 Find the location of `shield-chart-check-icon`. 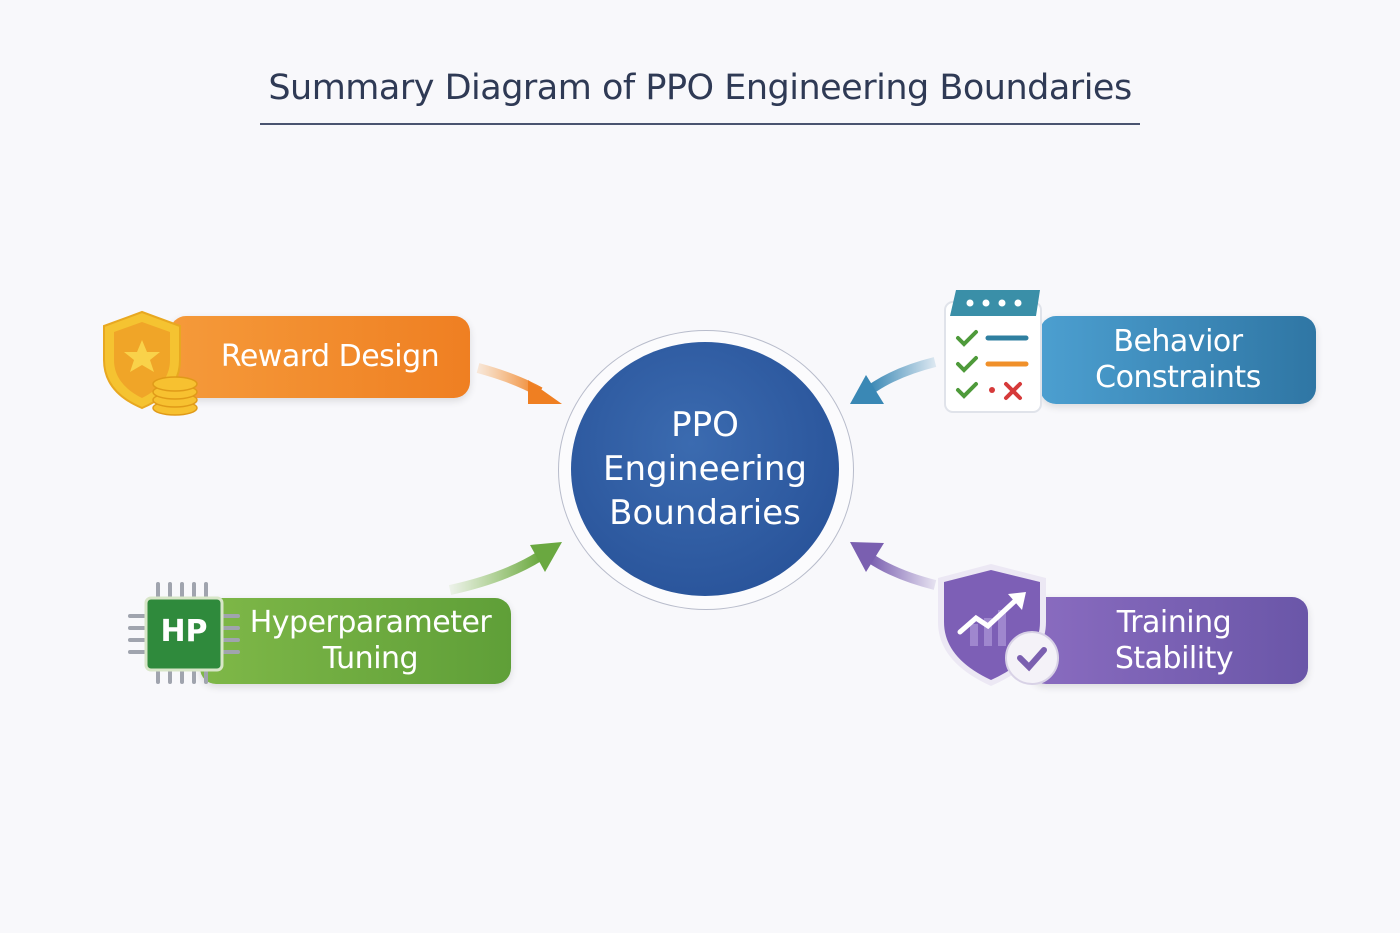

shield-chart-check-icon is located at coordinates (998, 625).